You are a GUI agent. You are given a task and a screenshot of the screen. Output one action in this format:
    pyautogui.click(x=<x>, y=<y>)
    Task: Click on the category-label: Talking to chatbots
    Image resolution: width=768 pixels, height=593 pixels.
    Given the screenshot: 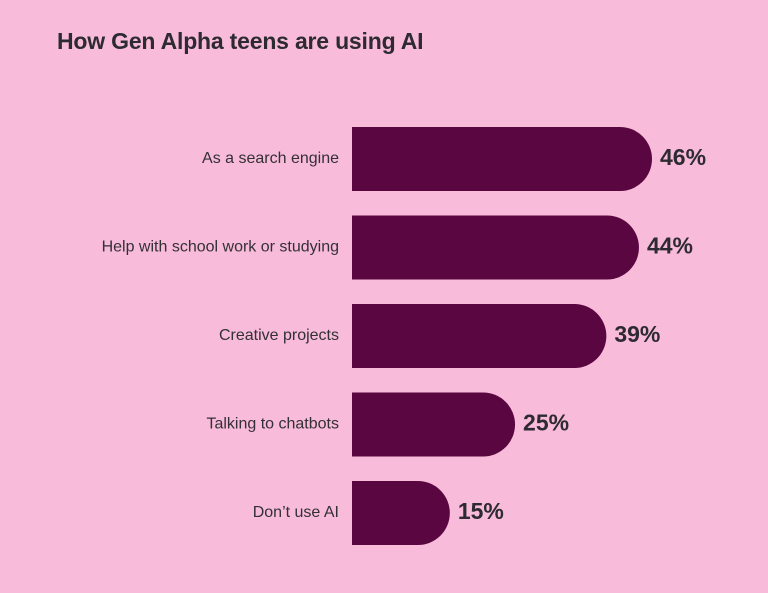 What is the action you would take?
    pyautogui.click(x=272, y=424)
    